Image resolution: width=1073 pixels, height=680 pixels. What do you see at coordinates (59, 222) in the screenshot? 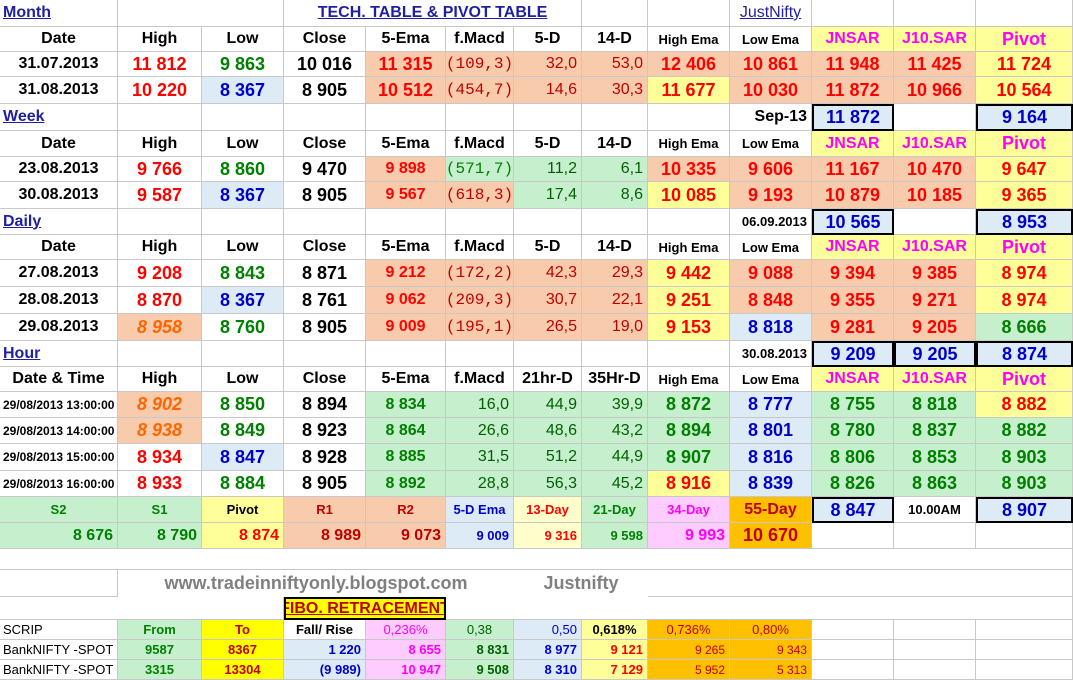
I see `cell-r8-c0: Daily` at bounding box center [59, 222].